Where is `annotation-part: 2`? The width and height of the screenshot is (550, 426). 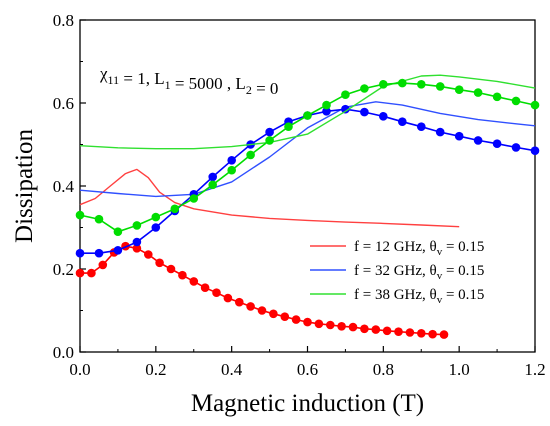 annotation-part: 2 is located at coordinates (249, 90).